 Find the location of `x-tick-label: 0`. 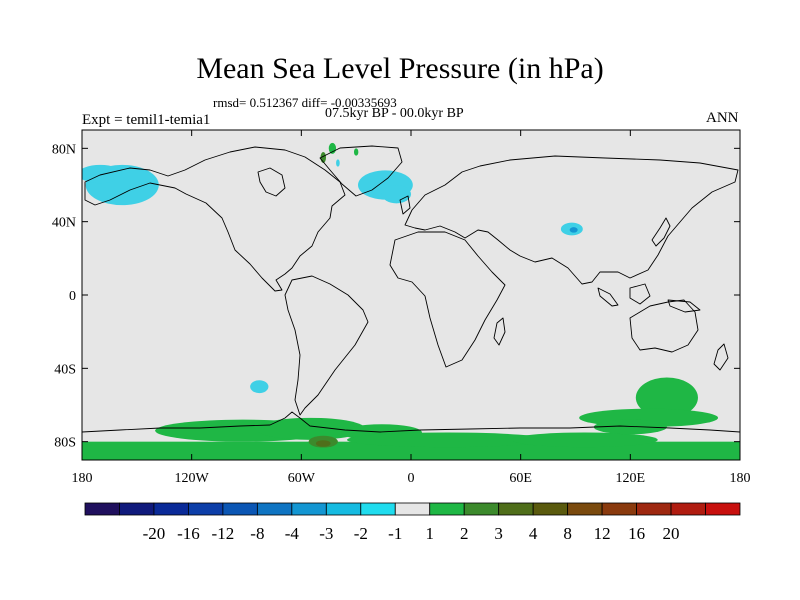

x-tick-label: 0 is located at coordinates (411, 478).